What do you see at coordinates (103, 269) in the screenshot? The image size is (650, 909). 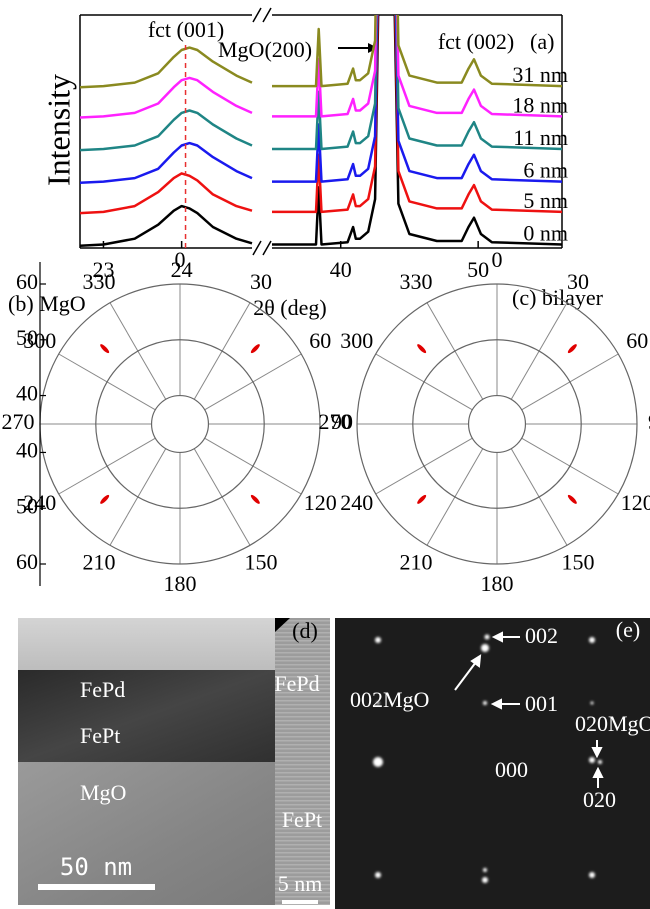 I see `x-tick-label: 23` at bounding box center [103, 269].